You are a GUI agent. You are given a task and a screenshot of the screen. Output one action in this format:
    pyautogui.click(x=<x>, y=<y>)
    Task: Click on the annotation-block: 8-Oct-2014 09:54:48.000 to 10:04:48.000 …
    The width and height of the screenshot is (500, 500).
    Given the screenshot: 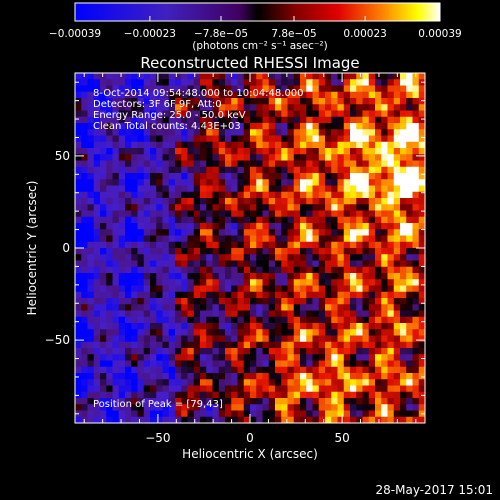 What is the action you would take?
    pyautogui.click(x=198, y=110)
    